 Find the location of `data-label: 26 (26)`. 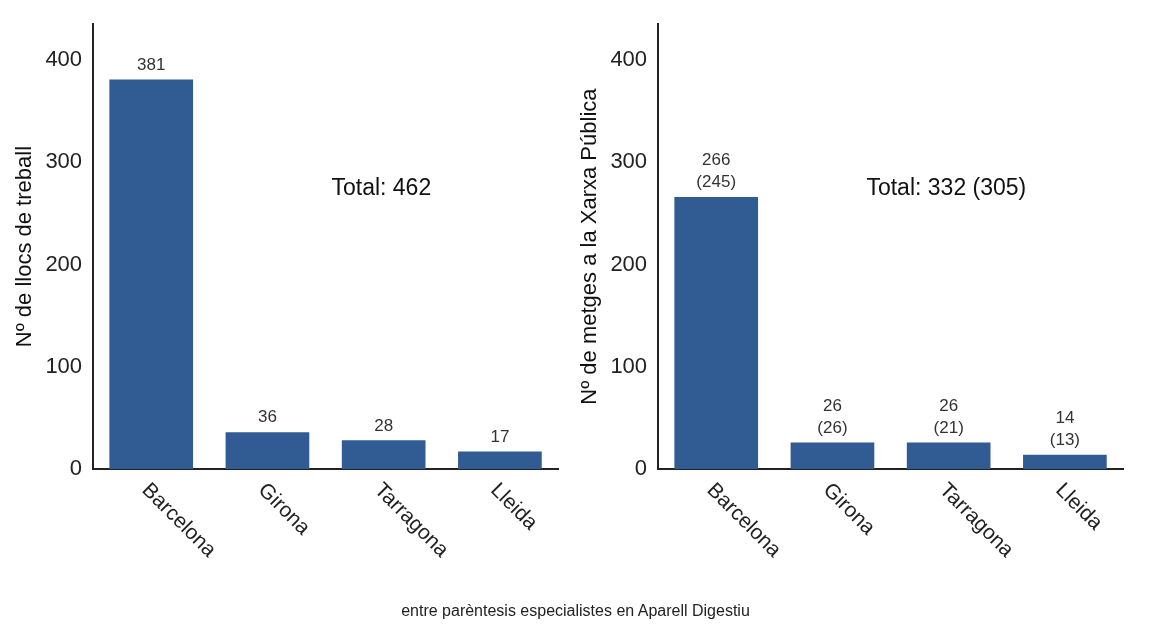

data-label: 26 (26) is located at coordinates (832, 416).